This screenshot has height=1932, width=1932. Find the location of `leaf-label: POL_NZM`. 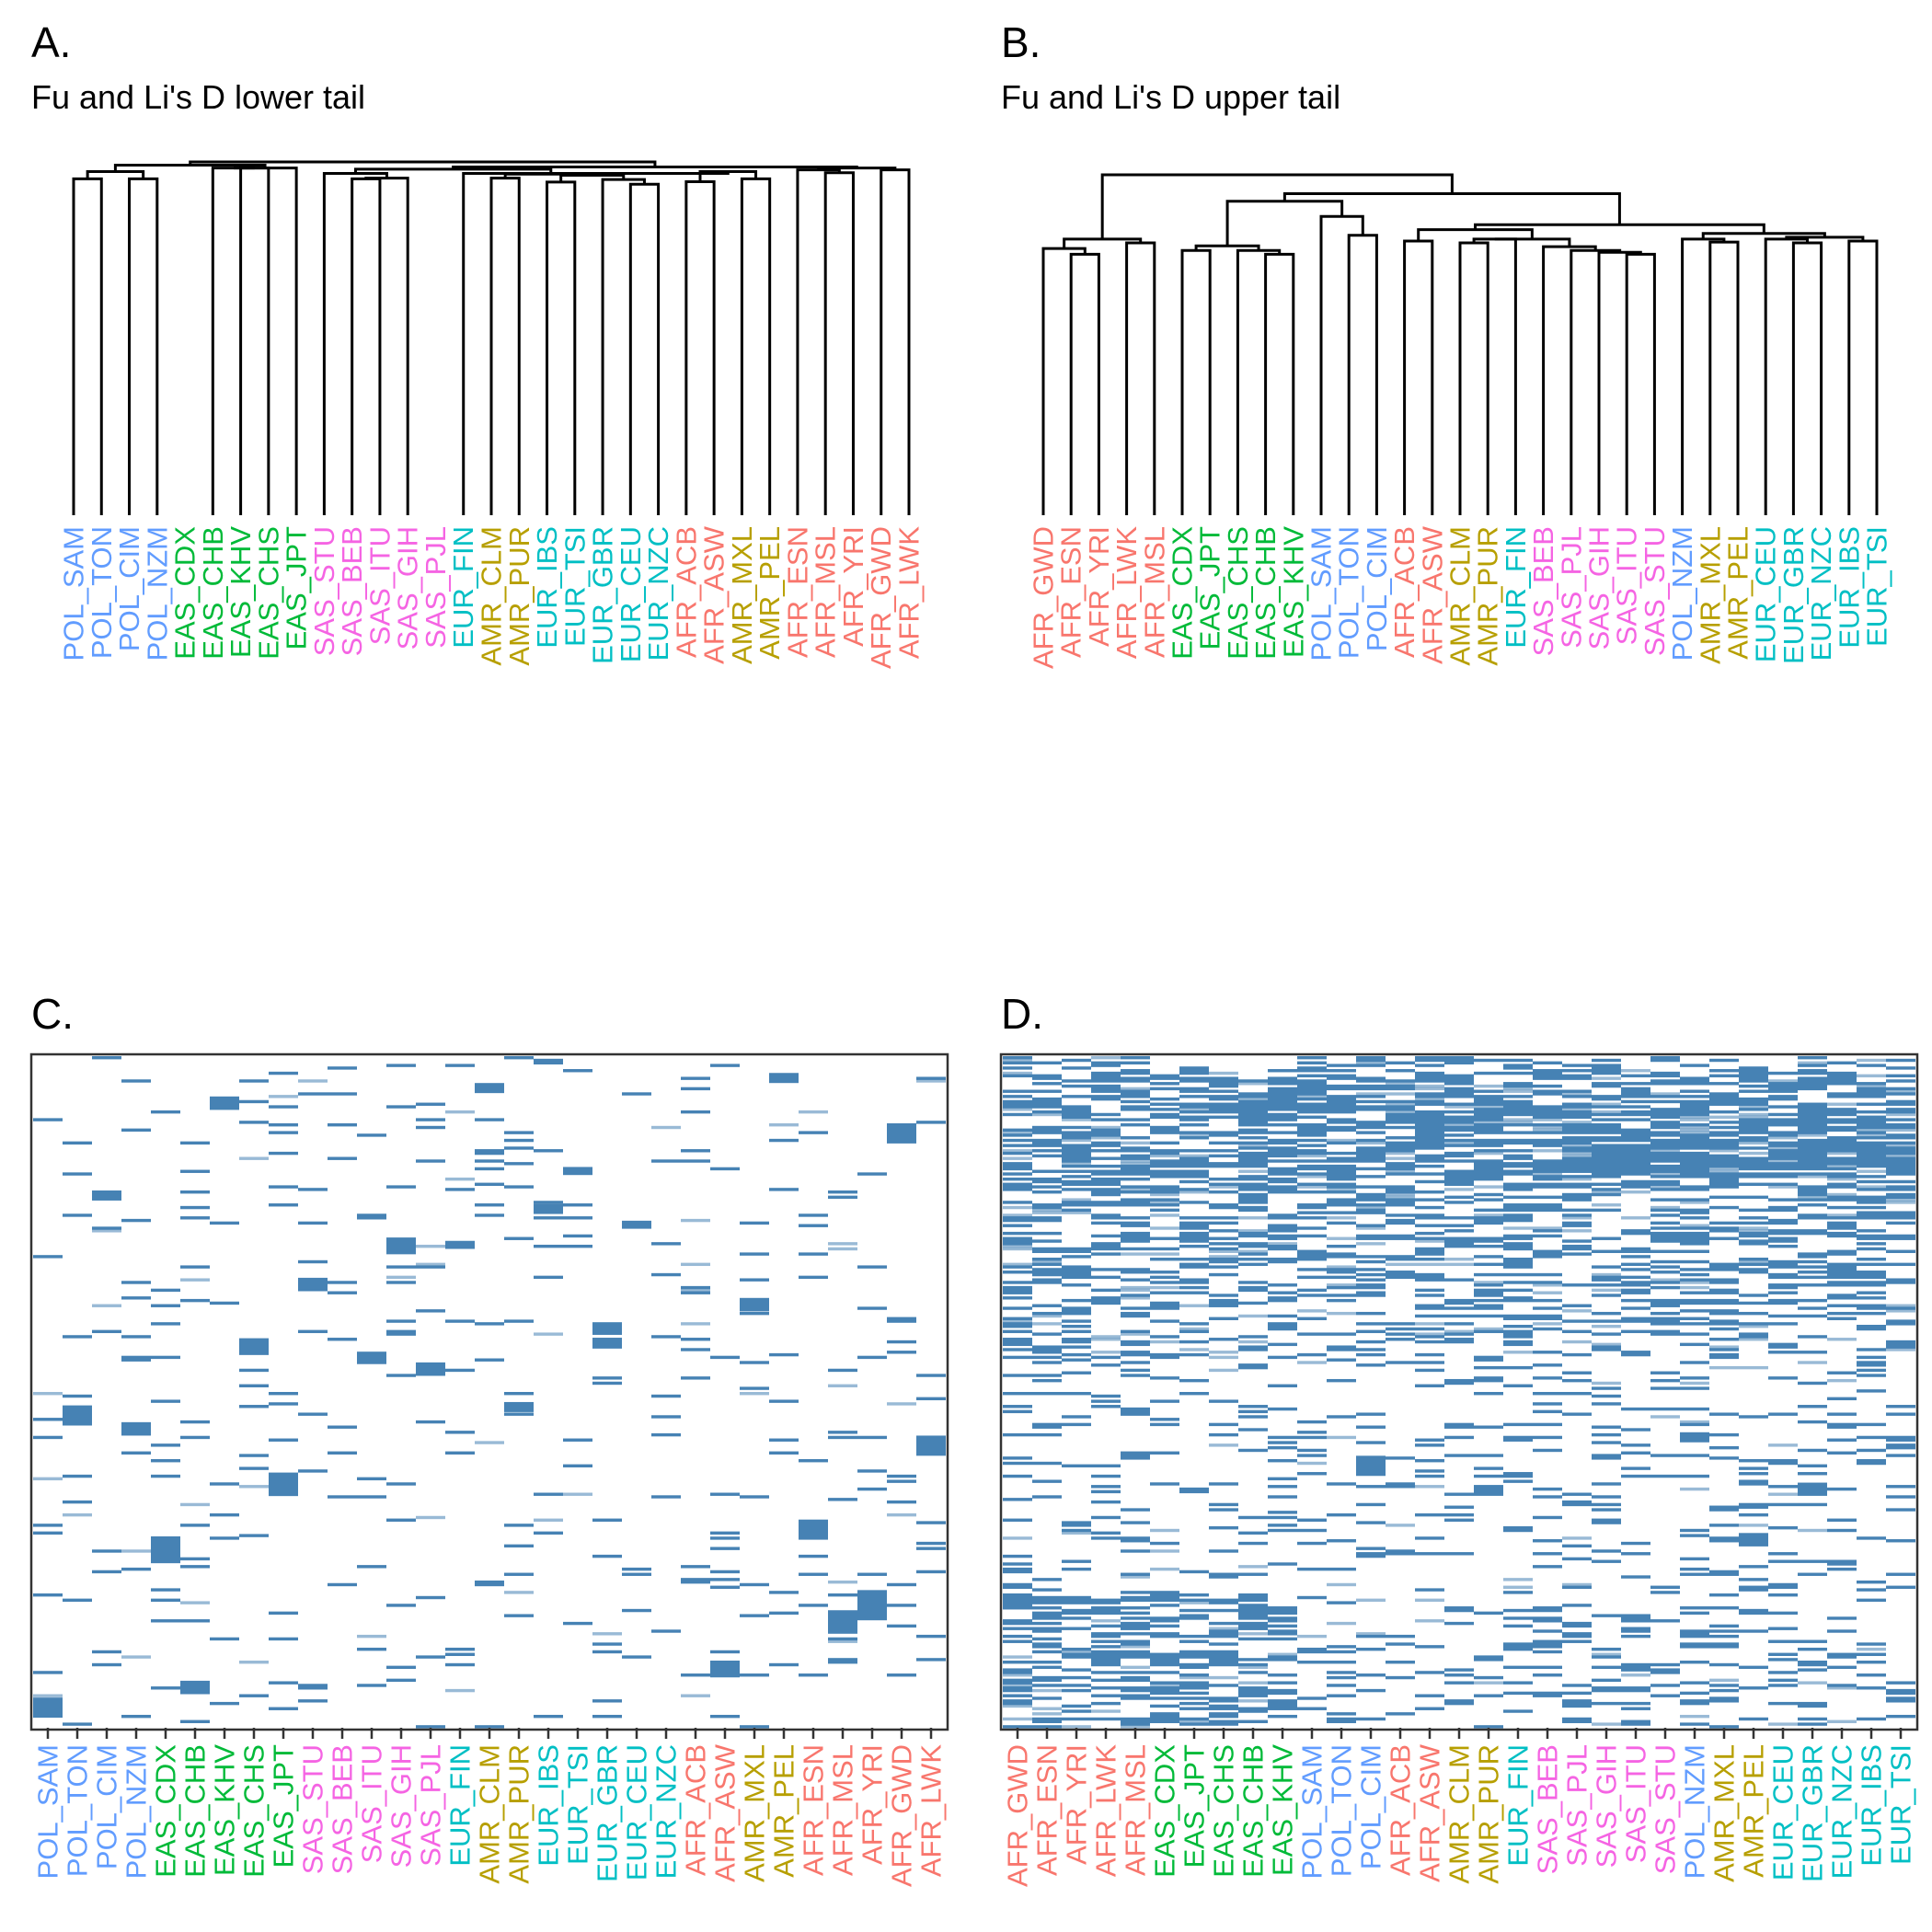

leaf-label: POL_NZM is located at coordinates (1695, 1811).